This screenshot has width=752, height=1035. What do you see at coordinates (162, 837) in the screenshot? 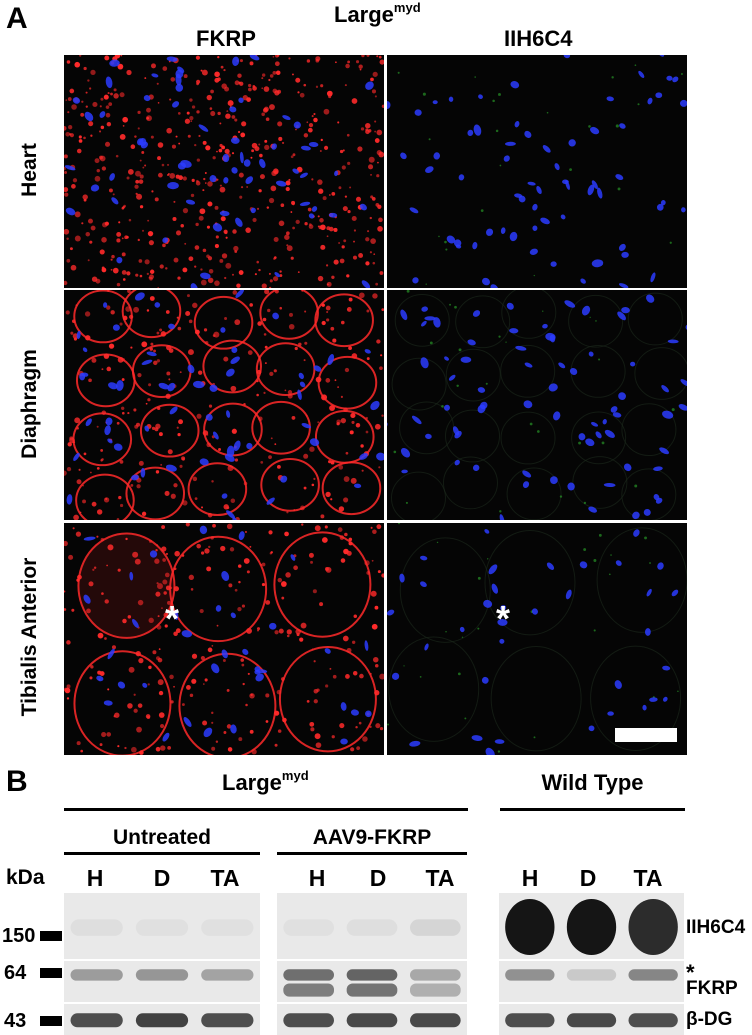
I see `untreated-label: Untreated` at bounding box center [162, 837].